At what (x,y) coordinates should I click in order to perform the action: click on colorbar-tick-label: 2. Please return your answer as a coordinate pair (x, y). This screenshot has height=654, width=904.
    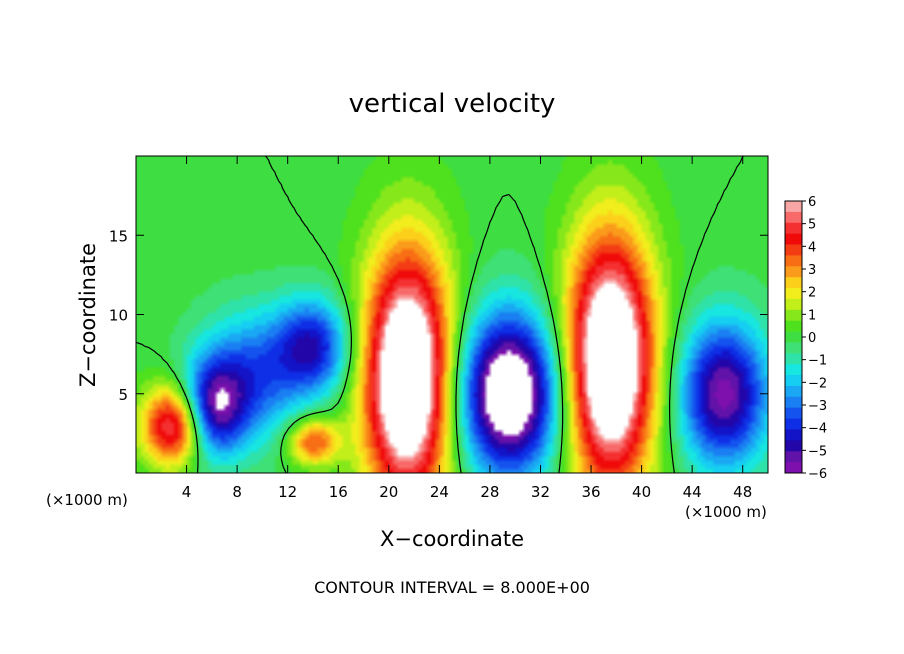
    Looking at the image, I should click on (812, 293).